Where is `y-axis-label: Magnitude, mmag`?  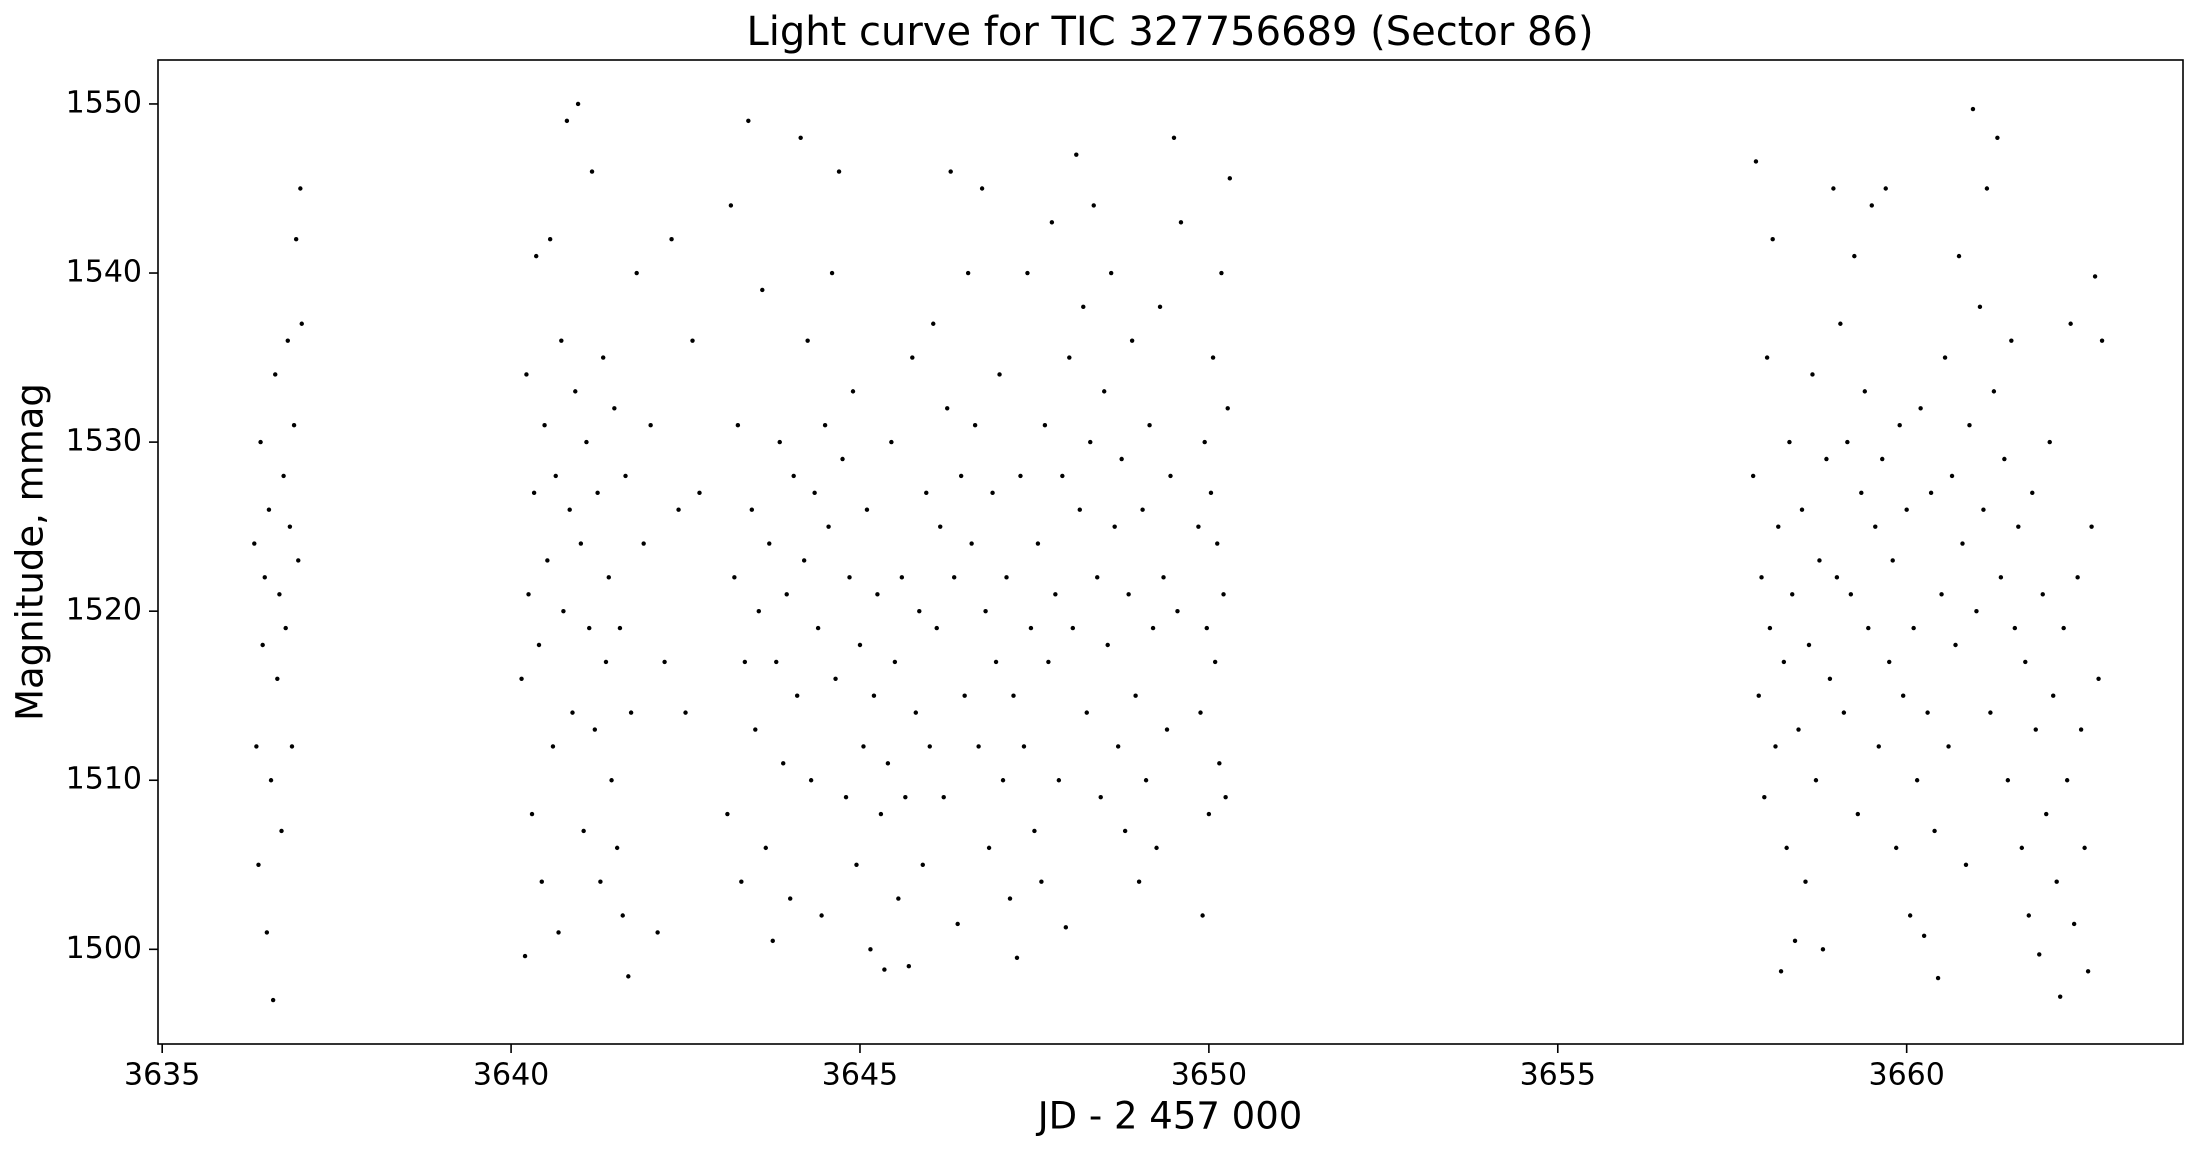
y-axis-label: Magnitude, mmag is located at coordinates (30, 552).